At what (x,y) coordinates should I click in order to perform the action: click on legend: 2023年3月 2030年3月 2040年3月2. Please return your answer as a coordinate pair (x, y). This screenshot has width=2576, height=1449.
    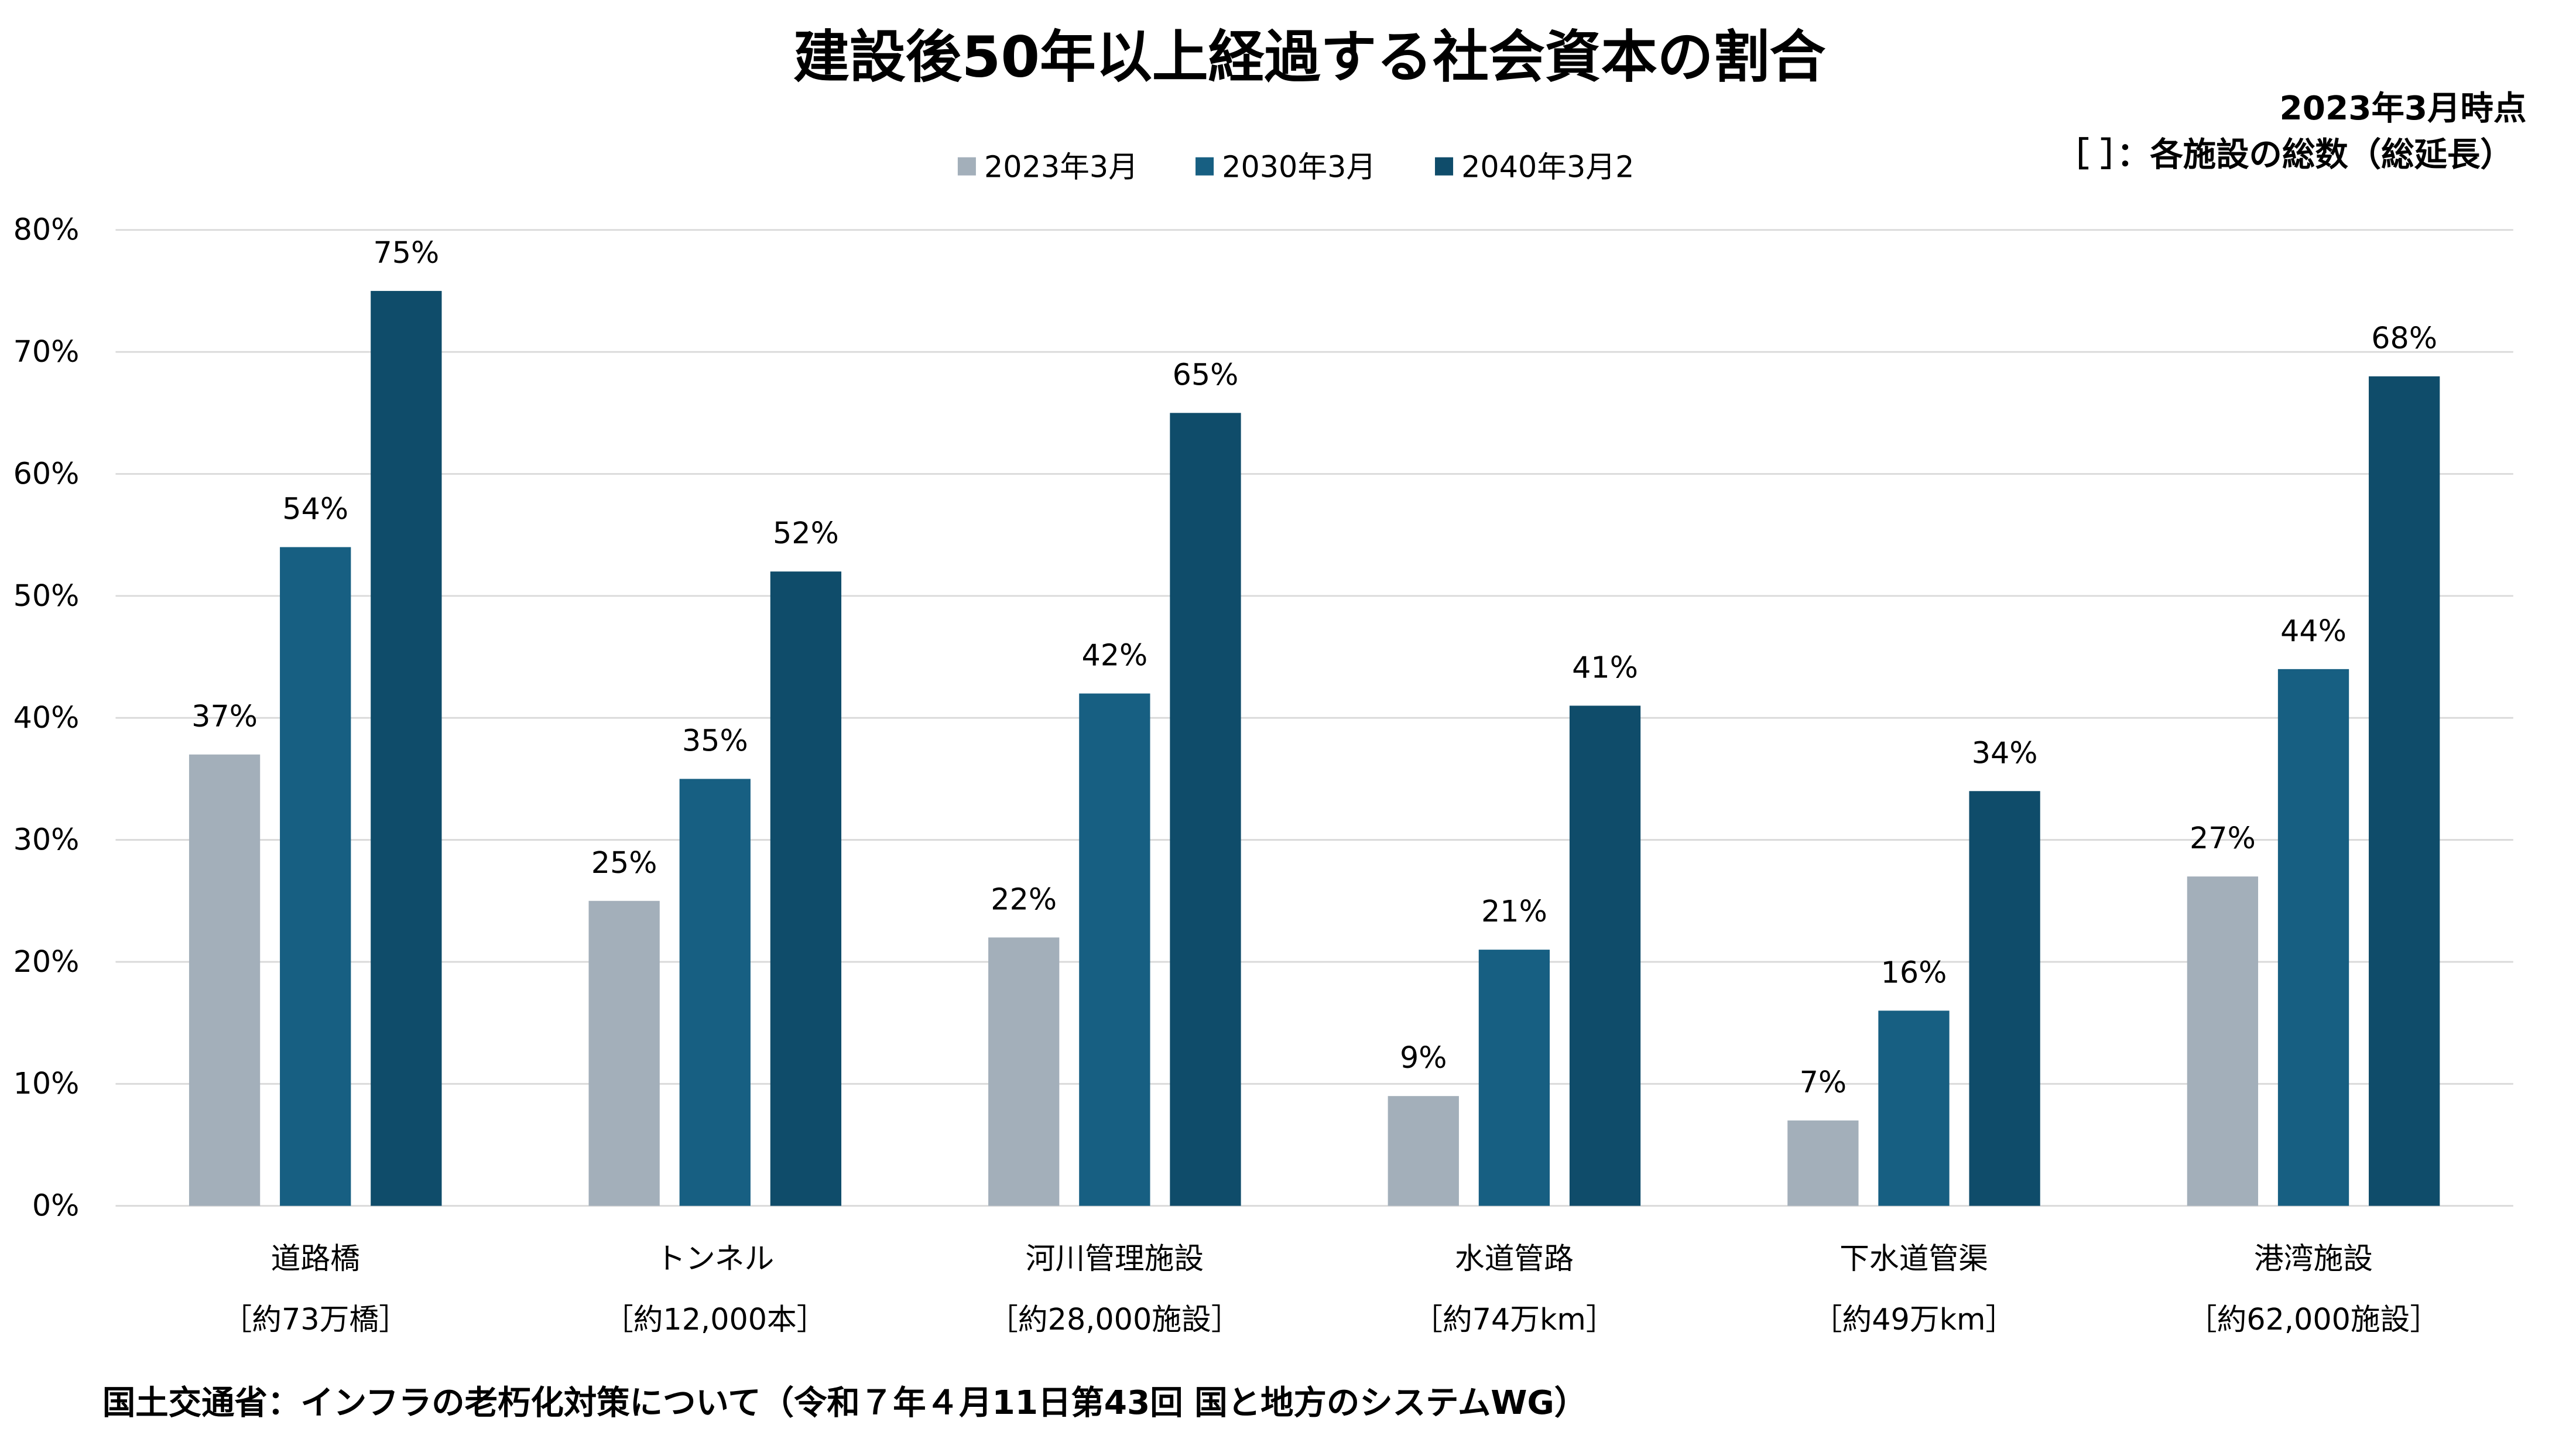
    Looking at the image, I should click on (1296, 167).